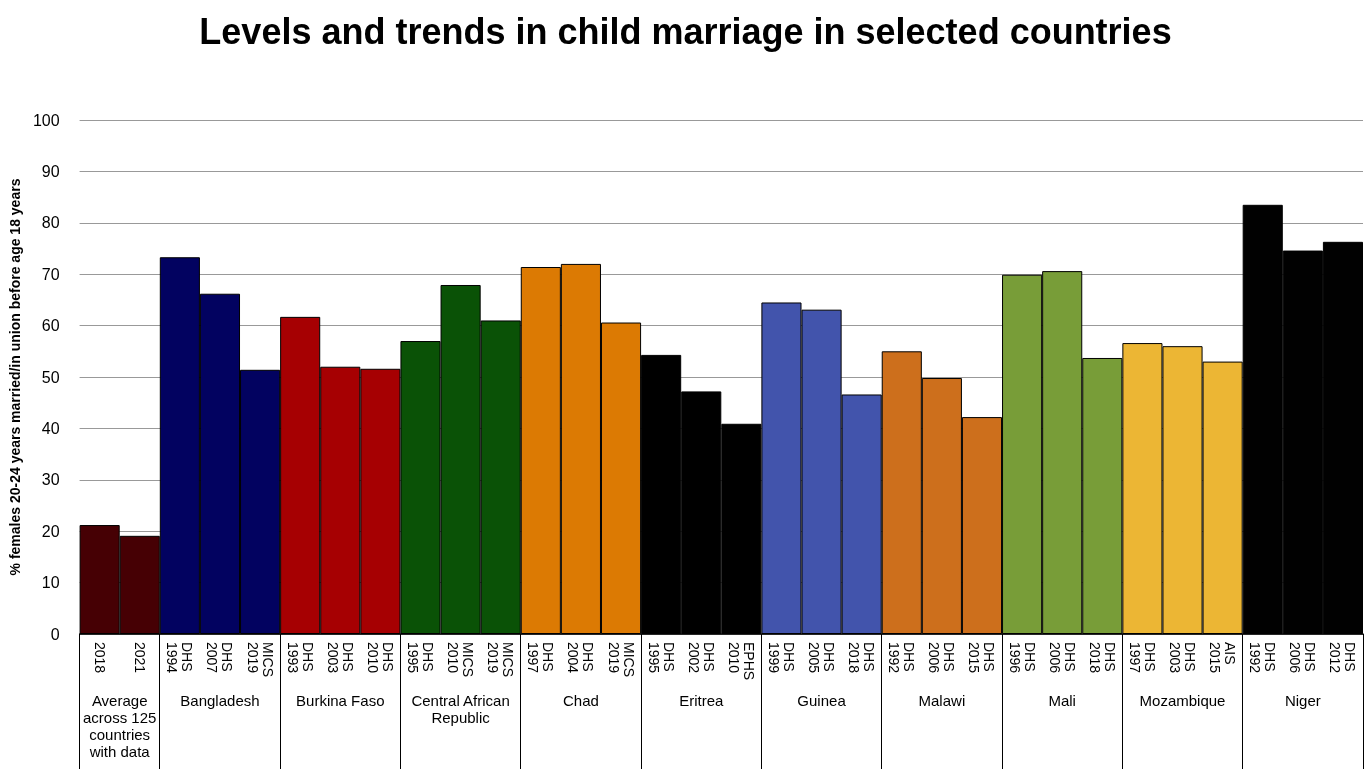 The width and height of the screenshot is (1371, 769). I want to click on y-tick-label: 50, so click(50, 377).